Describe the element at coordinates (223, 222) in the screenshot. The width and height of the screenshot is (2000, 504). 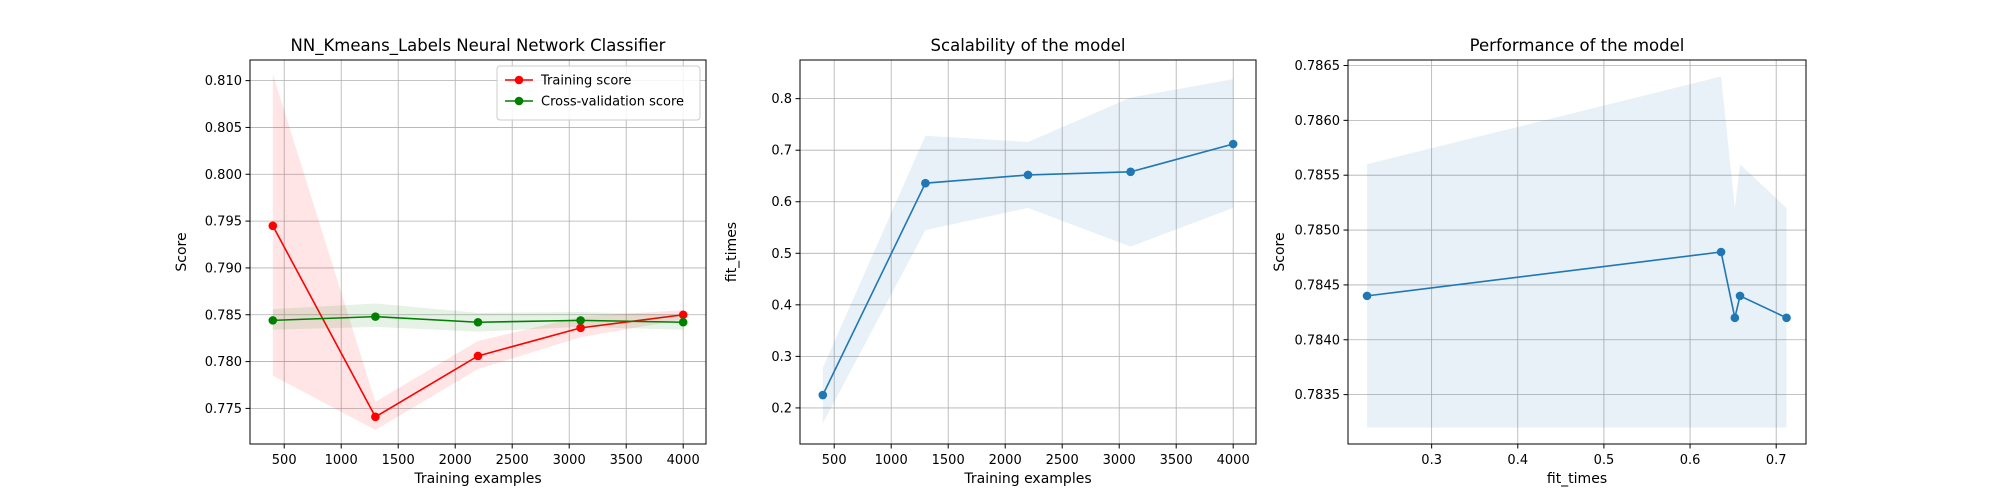
I see `y-tick-label: 0.795` at that location.